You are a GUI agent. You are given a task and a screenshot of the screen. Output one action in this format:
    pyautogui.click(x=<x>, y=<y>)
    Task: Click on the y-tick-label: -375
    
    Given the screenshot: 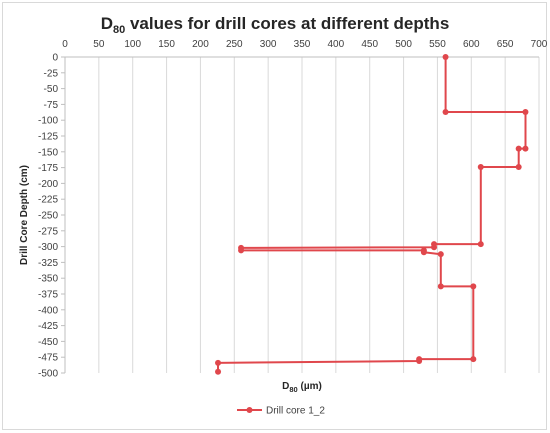 What is the action you would take?
    pyautogui.click(x=48, y=295)
    